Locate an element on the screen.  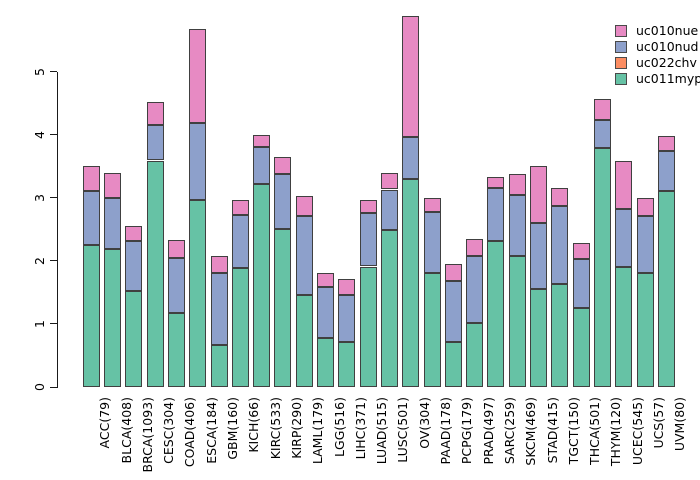
x-axis-label: LAML(179) is located at coordinates (318, 431).